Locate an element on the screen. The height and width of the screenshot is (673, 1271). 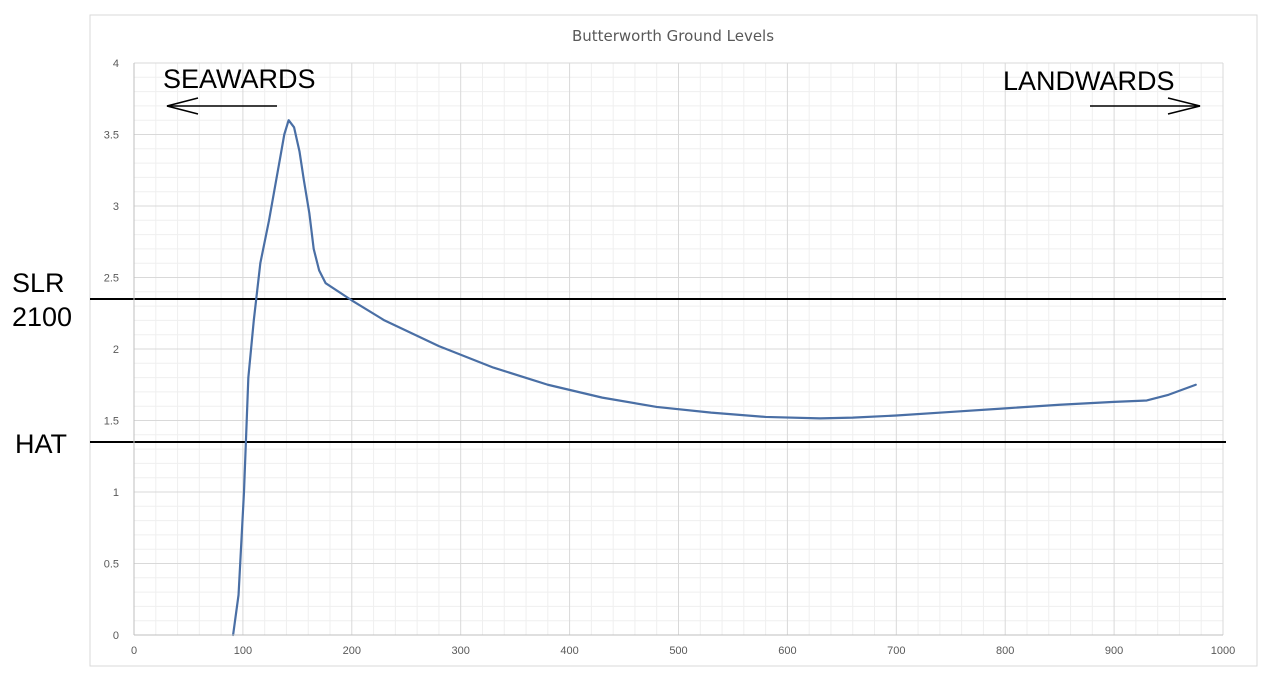
hat-label: HAT is located at coordinates (41, 444).